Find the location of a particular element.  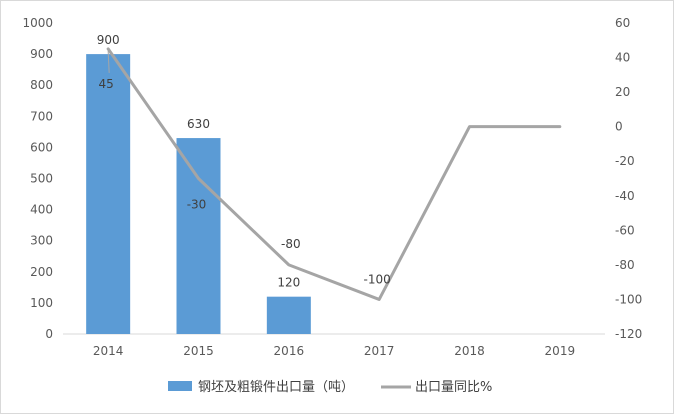

y-right-tick-label: -40 is located at coordinates (625, 196).